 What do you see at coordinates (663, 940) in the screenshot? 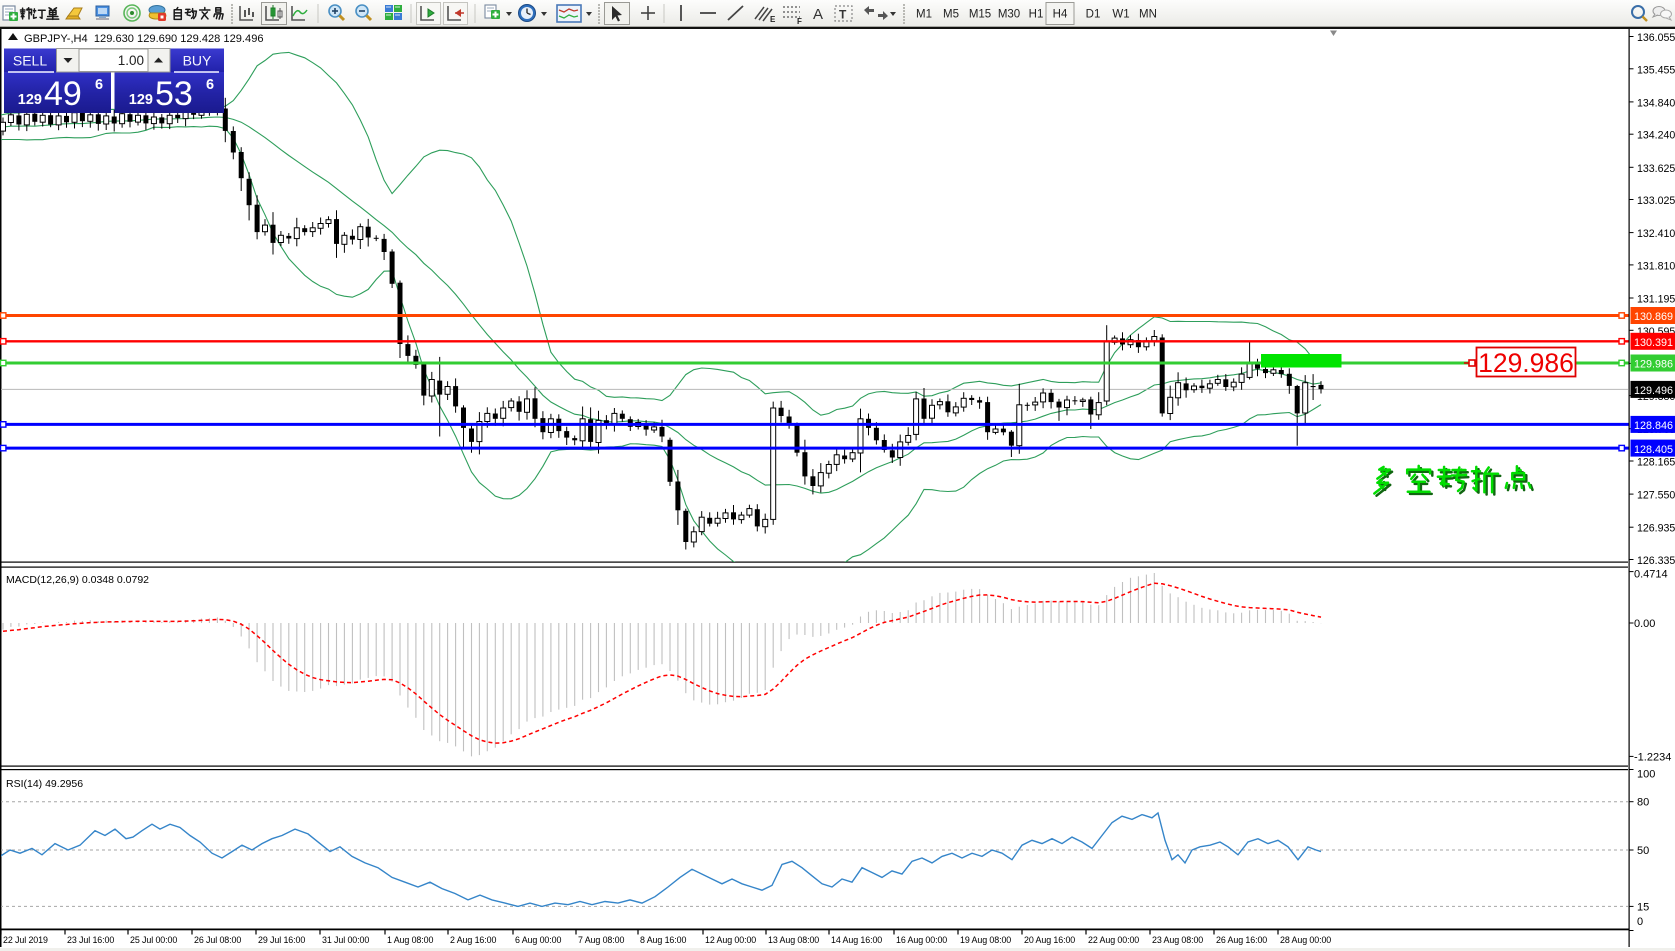
I see `svg-text: 8 Aug 16:00` at bounding box center [663, 940].